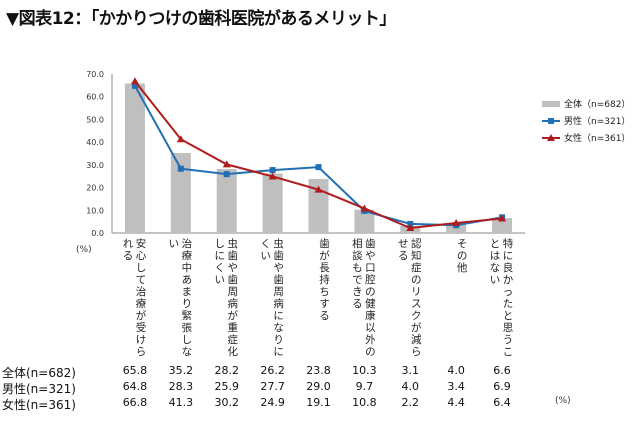 The image size is (640, 430). Describe the element at coordinates (416, 292) in the screenshot. I see `svg-text: リ` at that location.